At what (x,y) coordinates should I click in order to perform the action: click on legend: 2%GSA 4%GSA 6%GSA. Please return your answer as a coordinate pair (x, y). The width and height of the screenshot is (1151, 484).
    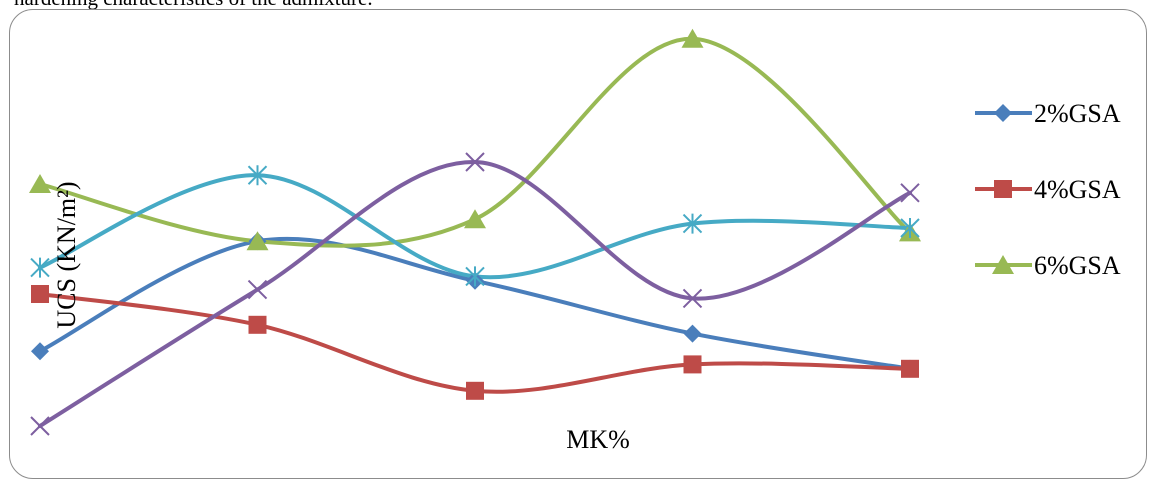
    Looking at the image, I should click on (1048, 189).